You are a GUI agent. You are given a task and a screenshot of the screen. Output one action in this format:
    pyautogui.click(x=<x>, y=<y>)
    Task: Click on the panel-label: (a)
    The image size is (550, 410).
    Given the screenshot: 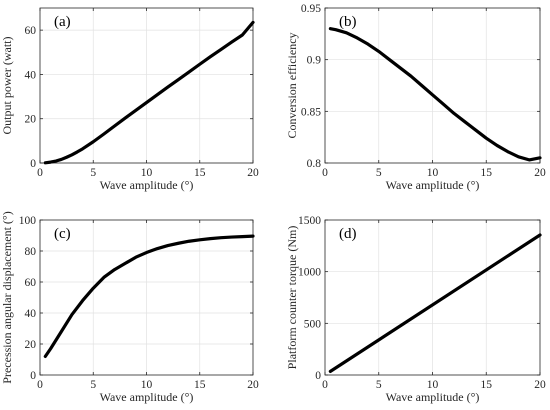 What is the action you would take?
    pyautogui.click(x=62, y=22)
    